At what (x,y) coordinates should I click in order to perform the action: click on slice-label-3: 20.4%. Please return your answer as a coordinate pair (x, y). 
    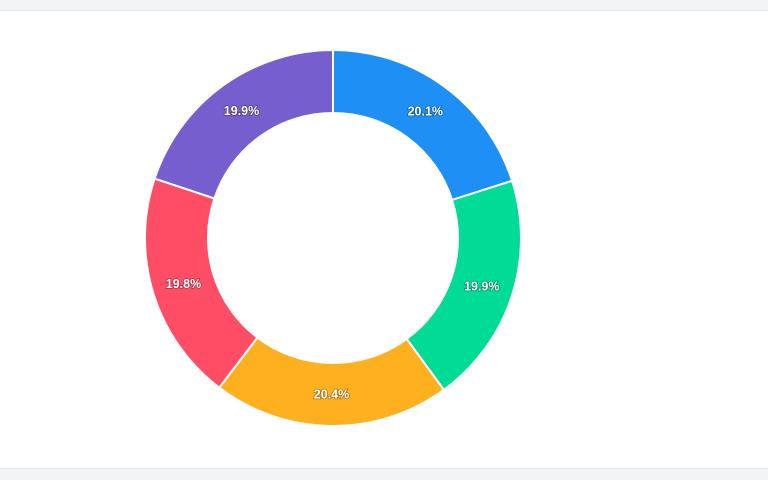
    Looking at the image, I should click on (331, 394).